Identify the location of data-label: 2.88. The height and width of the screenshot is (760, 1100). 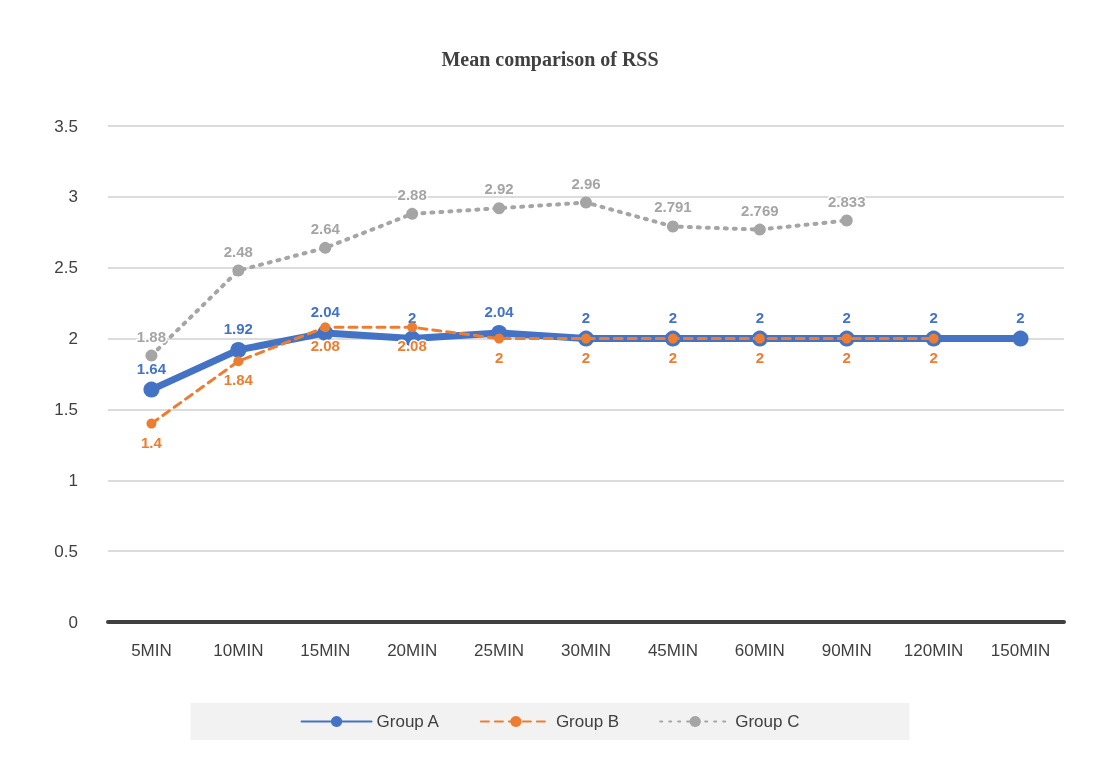
(412, 194).